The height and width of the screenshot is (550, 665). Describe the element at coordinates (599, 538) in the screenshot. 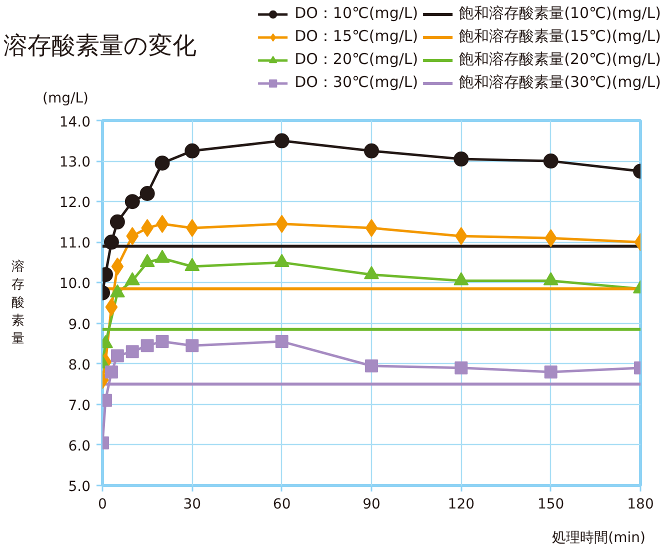

I see `x-axis-title: 処理時間(min)` at that location.